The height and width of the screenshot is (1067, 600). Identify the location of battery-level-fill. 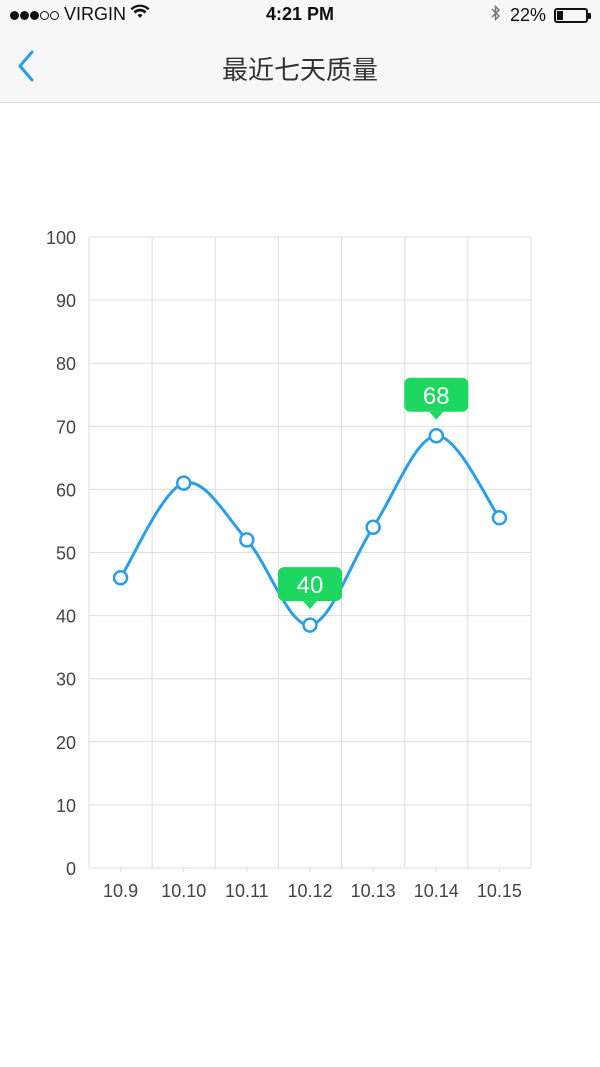
(560, 15).